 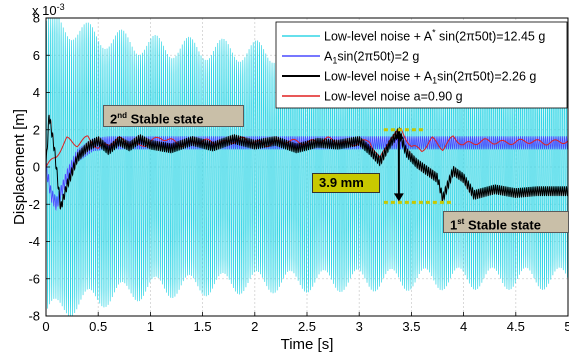 I want to click on y-tick-labels: 8 6 4 2 0 -2 -4 -6 -8, so click(x=39, y=167).